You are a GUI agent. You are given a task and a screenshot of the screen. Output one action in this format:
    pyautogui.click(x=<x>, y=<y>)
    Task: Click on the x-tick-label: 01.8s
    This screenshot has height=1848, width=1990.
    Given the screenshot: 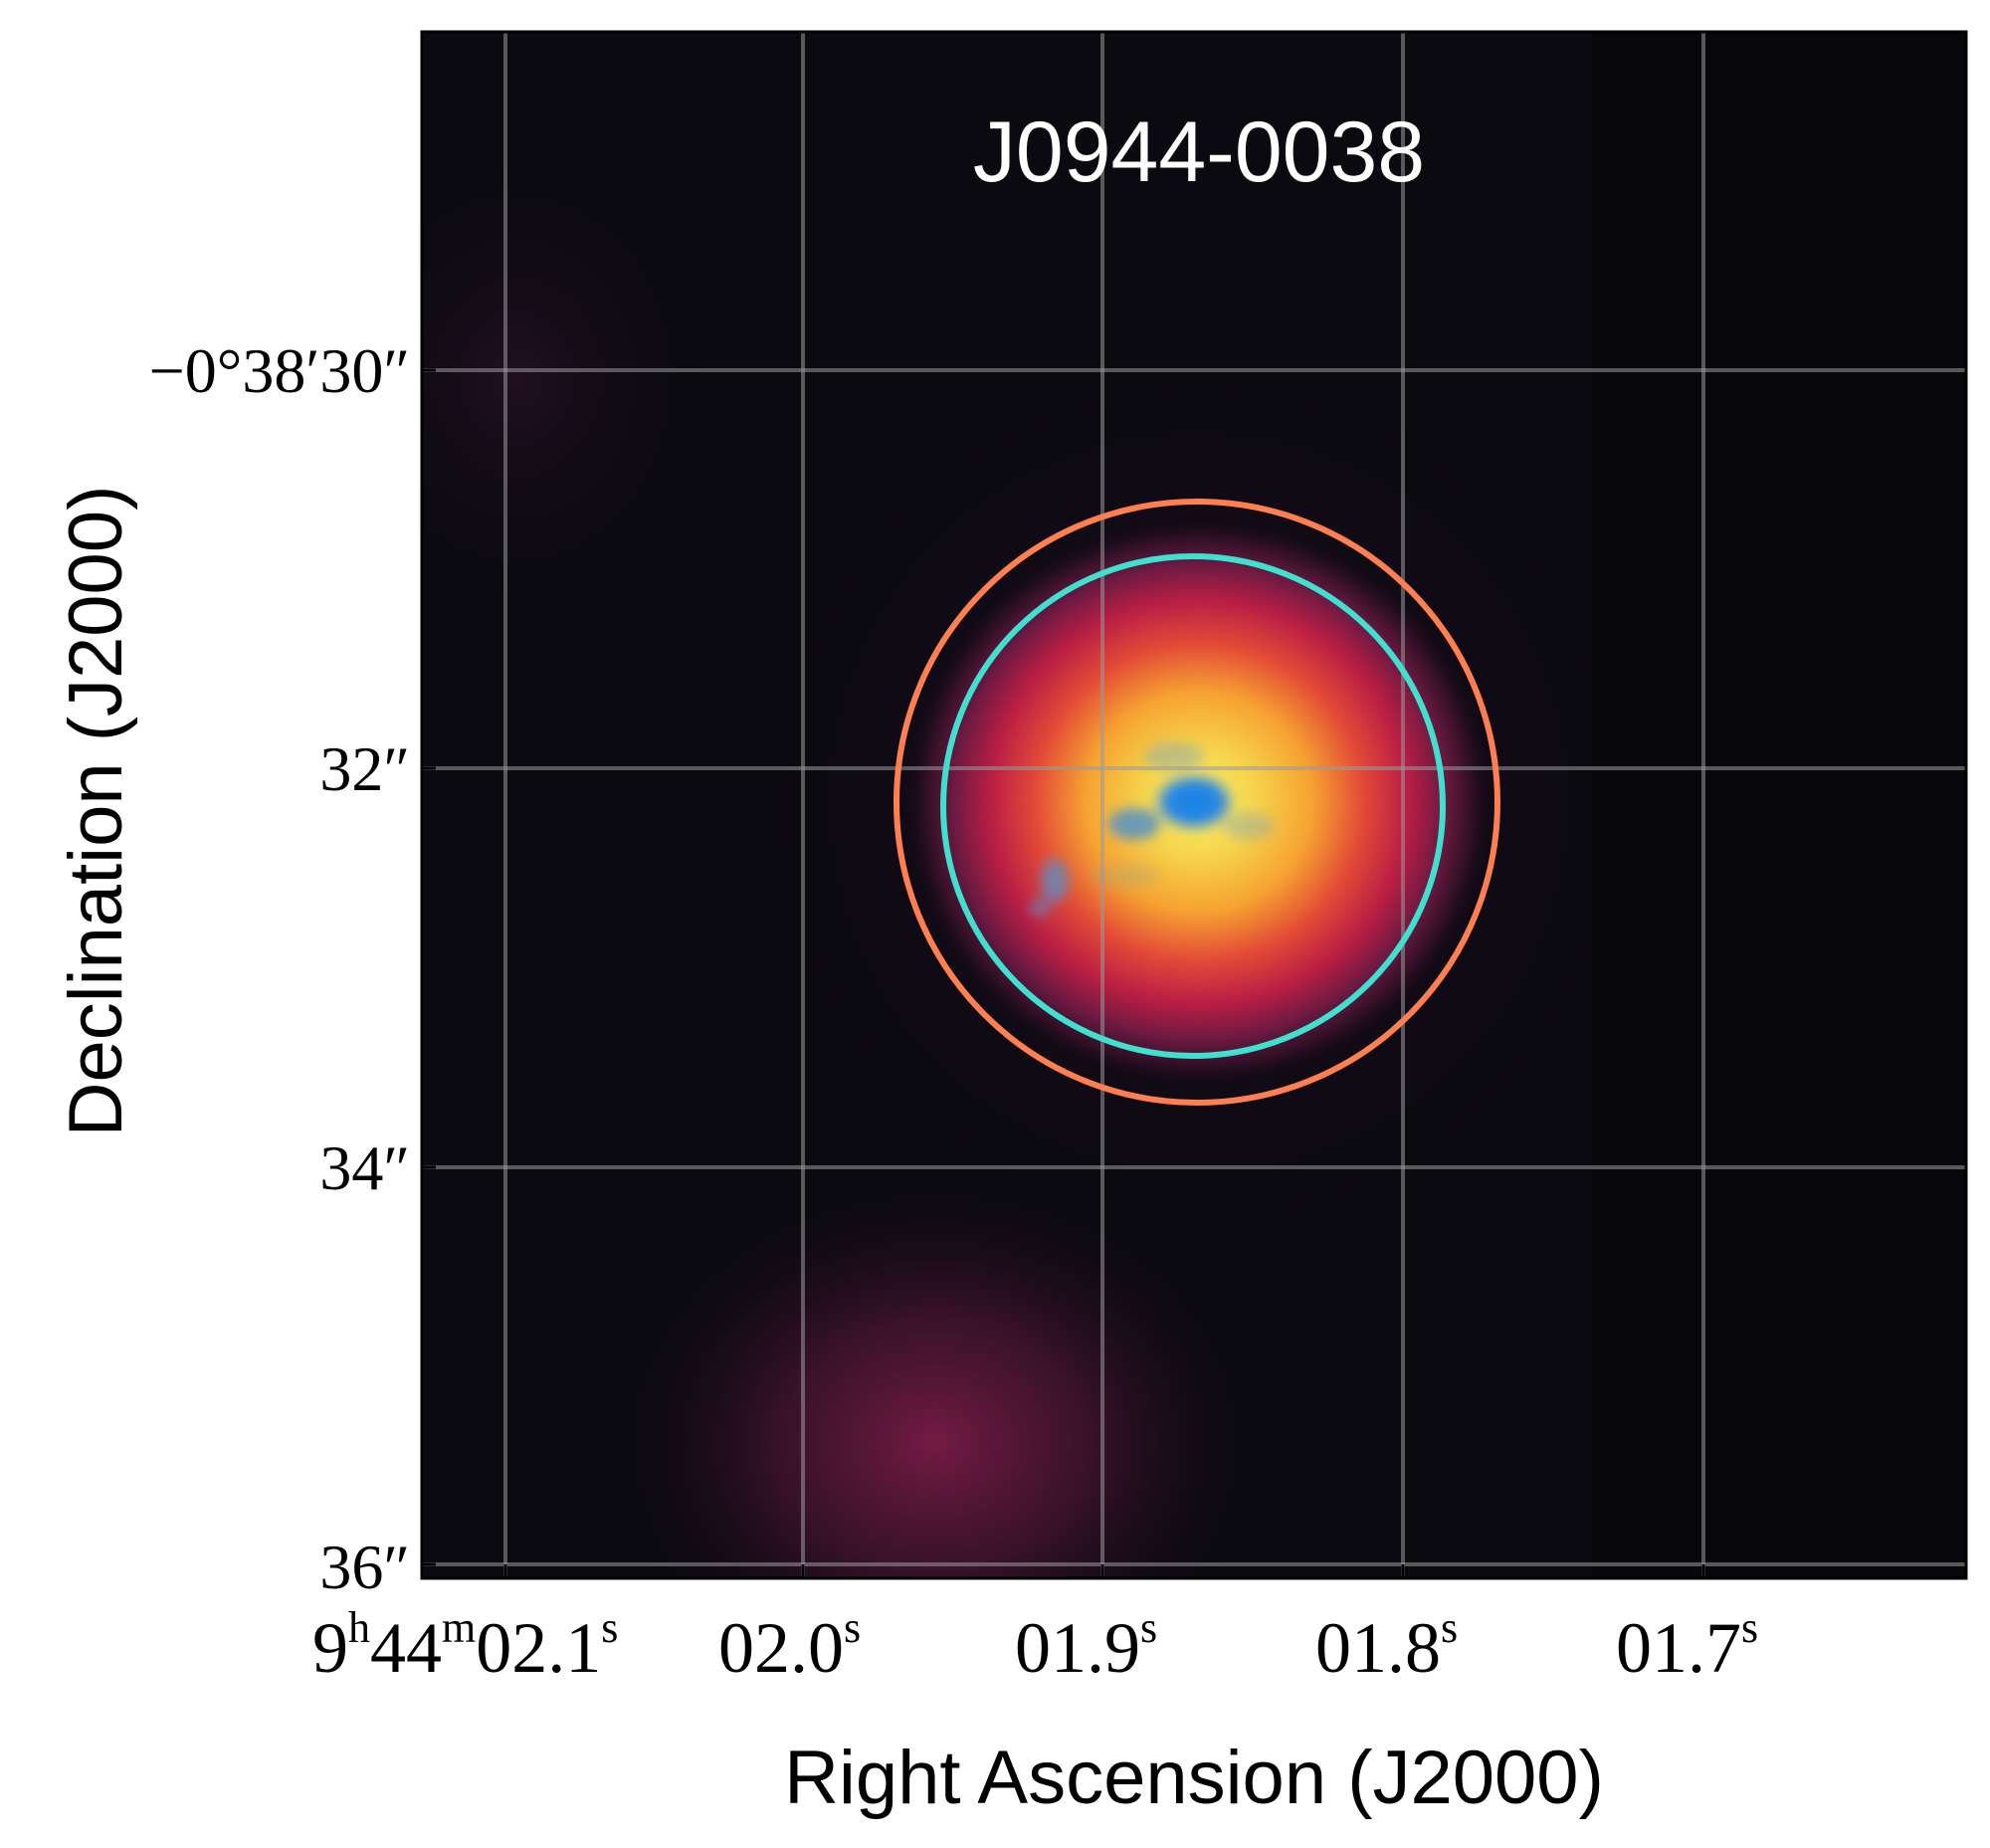 What is the action you would take?
    pyautogui.click(x=1386, y=1646)
    